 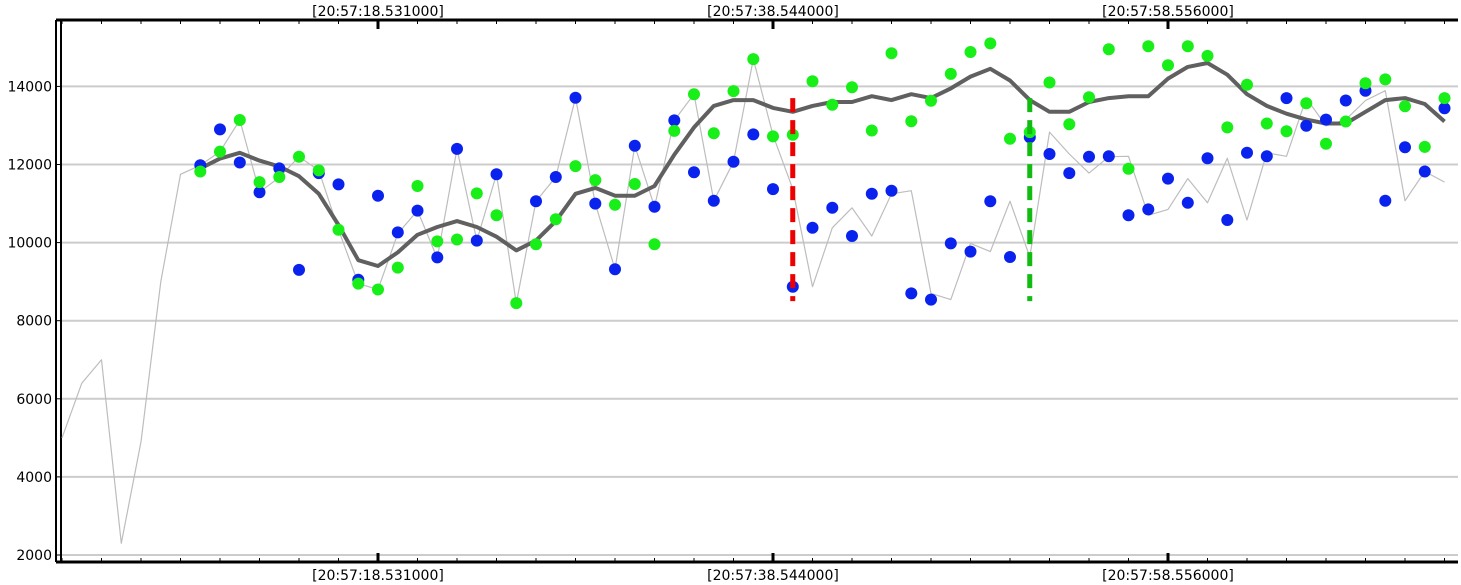 I want to click on x-tick-label-top-1: [20:57:38.544000], so click(x=773, y=12).